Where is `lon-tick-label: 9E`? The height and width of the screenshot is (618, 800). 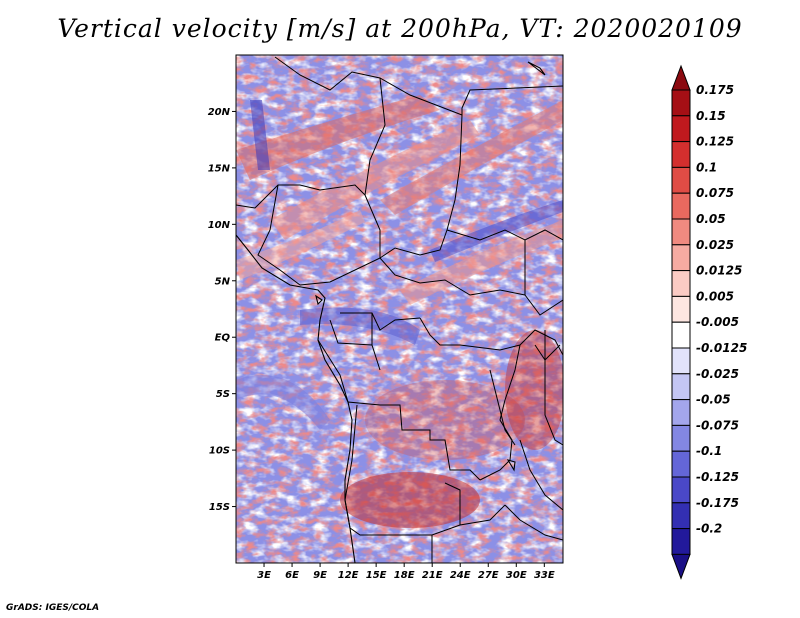
lon-tick-label: 9E is located at coordinates (320, 575).